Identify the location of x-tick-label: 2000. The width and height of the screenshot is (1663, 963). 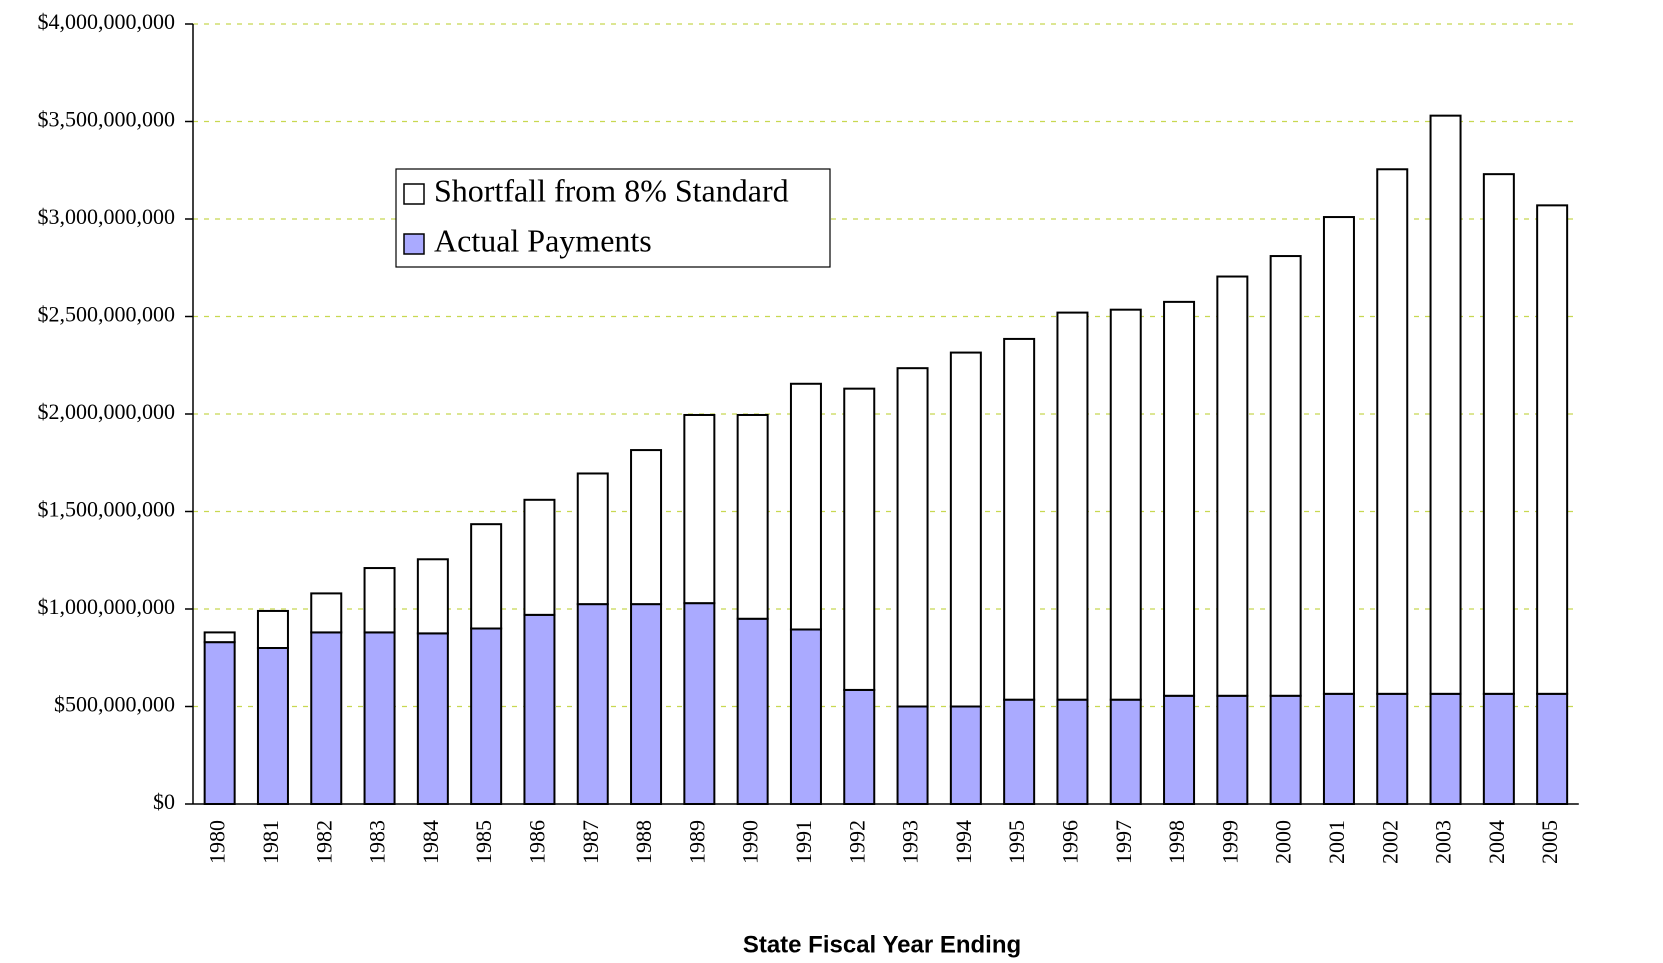
(1283, 842).